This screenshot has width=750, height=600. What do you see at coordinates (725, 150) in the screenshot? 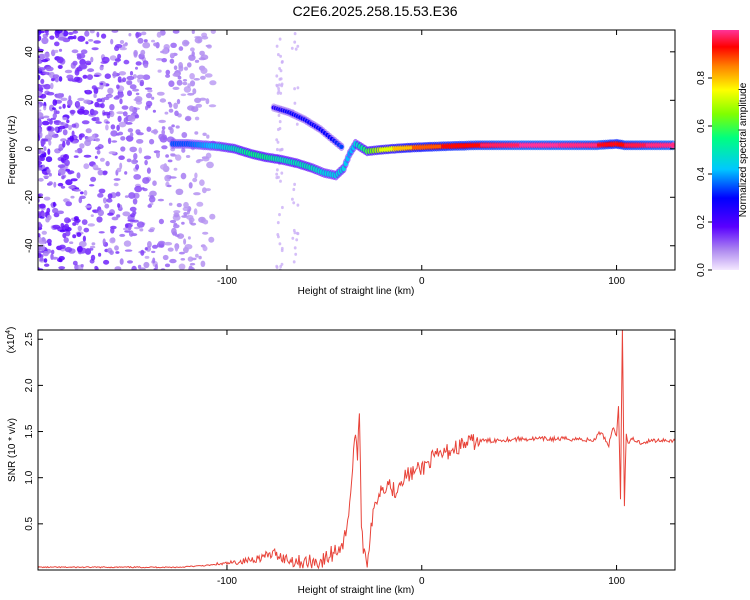
I see `colorbar-gradient` at bounding box center [725, 150].